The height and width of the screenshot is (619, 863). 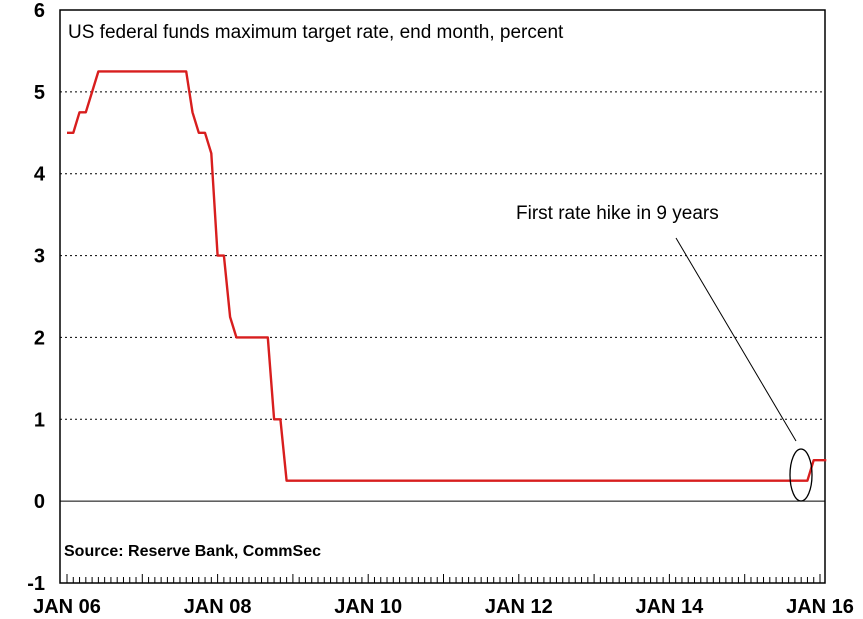 I want to click on annotation-text: First rate hike in 9 years, so click(x=617, y=213).